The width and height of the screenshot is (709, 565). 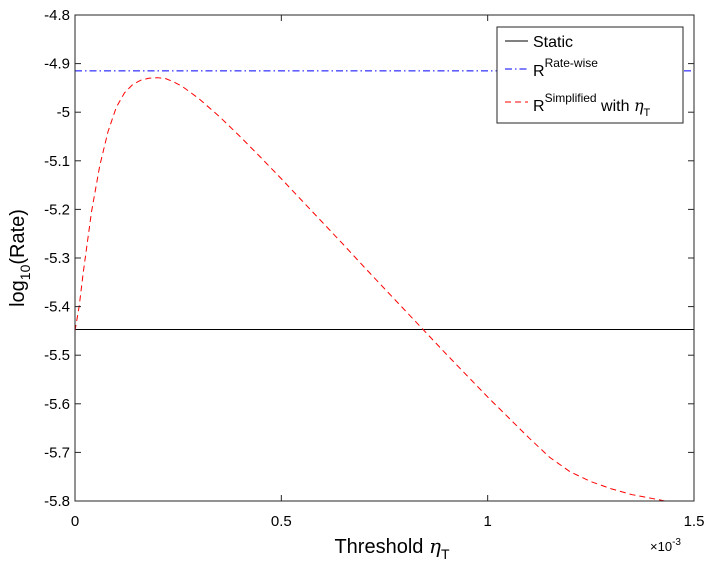 I want to click on legend-simplified-suffix: with, so click(x=615, y=106).